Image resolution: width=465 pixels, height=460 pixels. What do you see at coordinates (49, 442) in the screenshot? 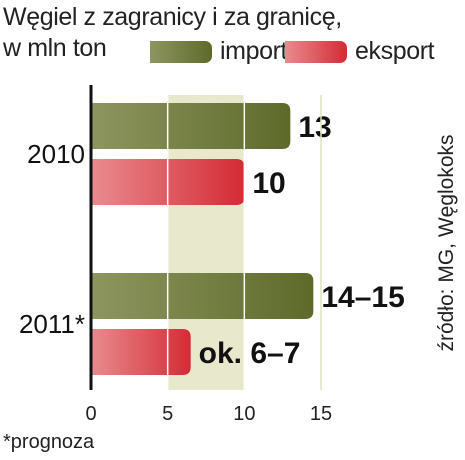
I see `footnote: *prognoza` at bounding box center [49, 442].